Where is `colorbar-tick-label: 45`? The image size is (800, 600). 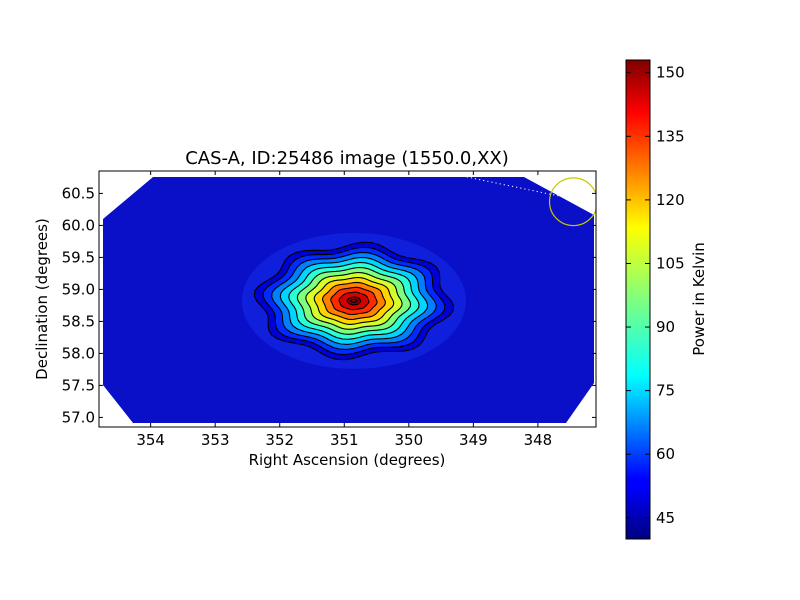
colorbar-tick-label: 45 is located at coordinates (665, 518).